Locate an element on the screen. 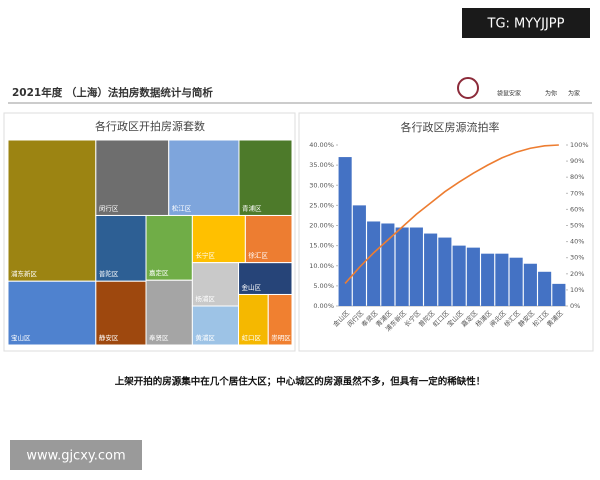 This screenshot has height=480, width=600. cell-label: 长宁区 is located at coordinates (205, 255).